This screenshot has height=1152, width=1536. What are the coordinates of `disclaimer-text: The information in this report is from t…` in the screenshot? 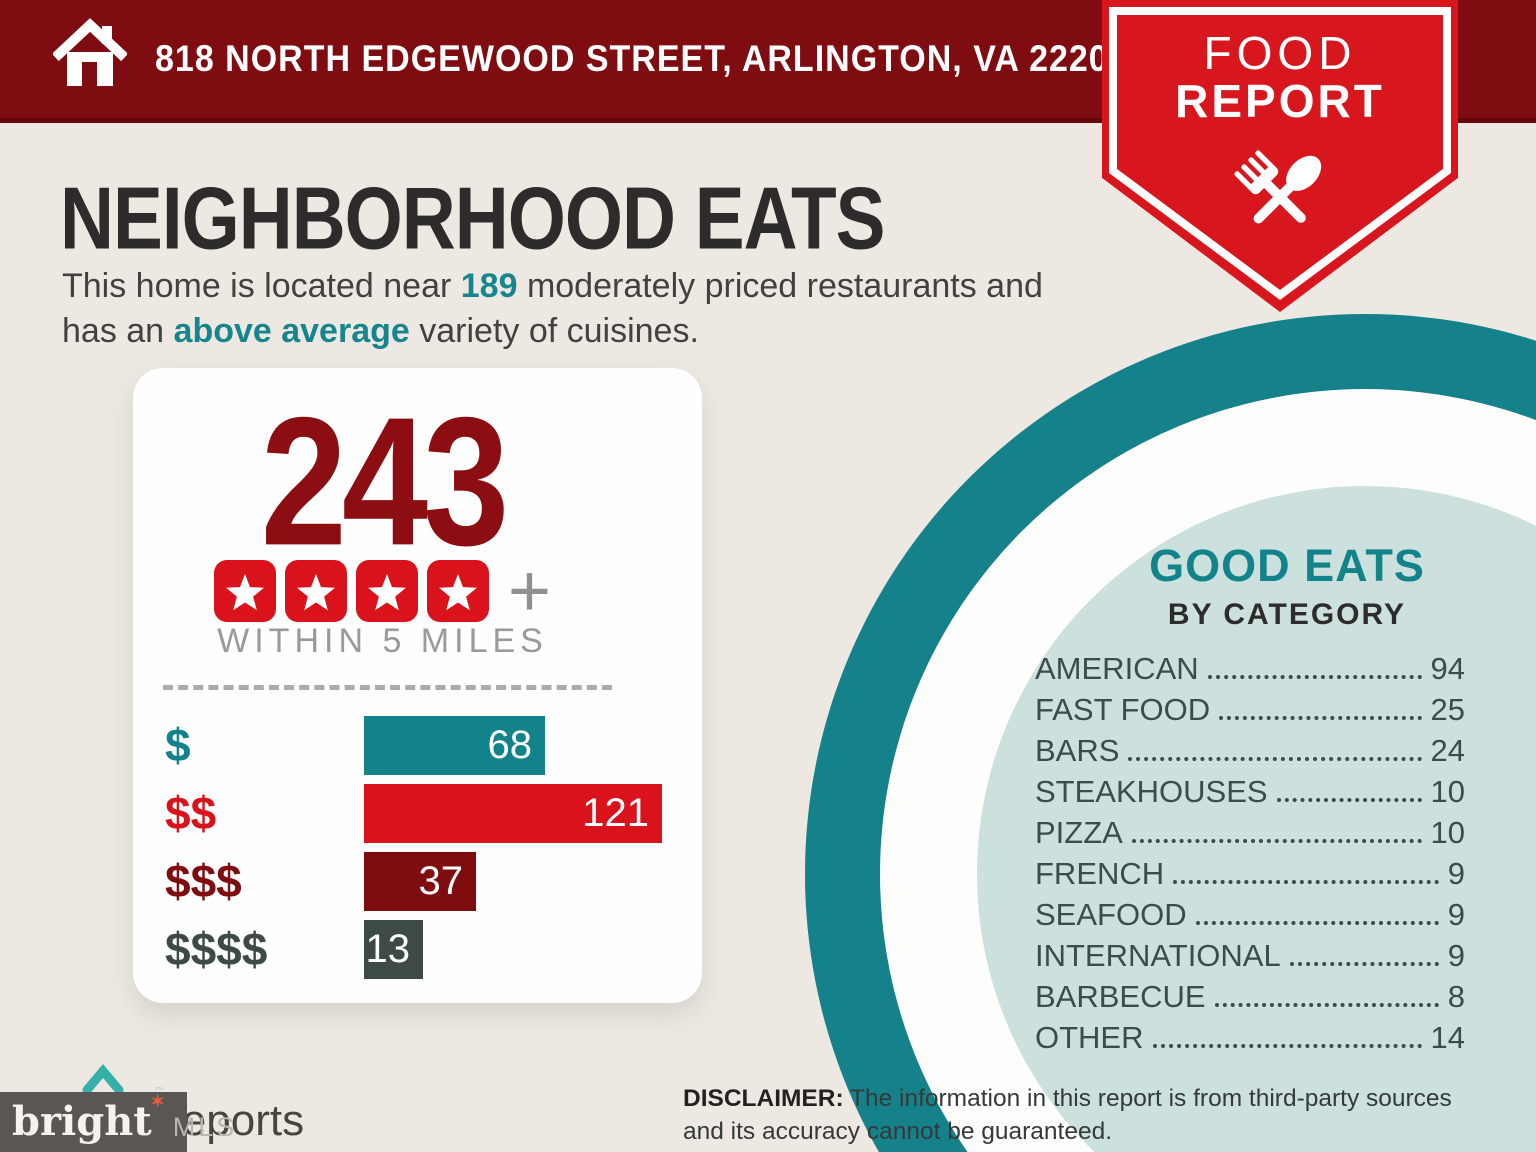 It's located at (1067, 1115).